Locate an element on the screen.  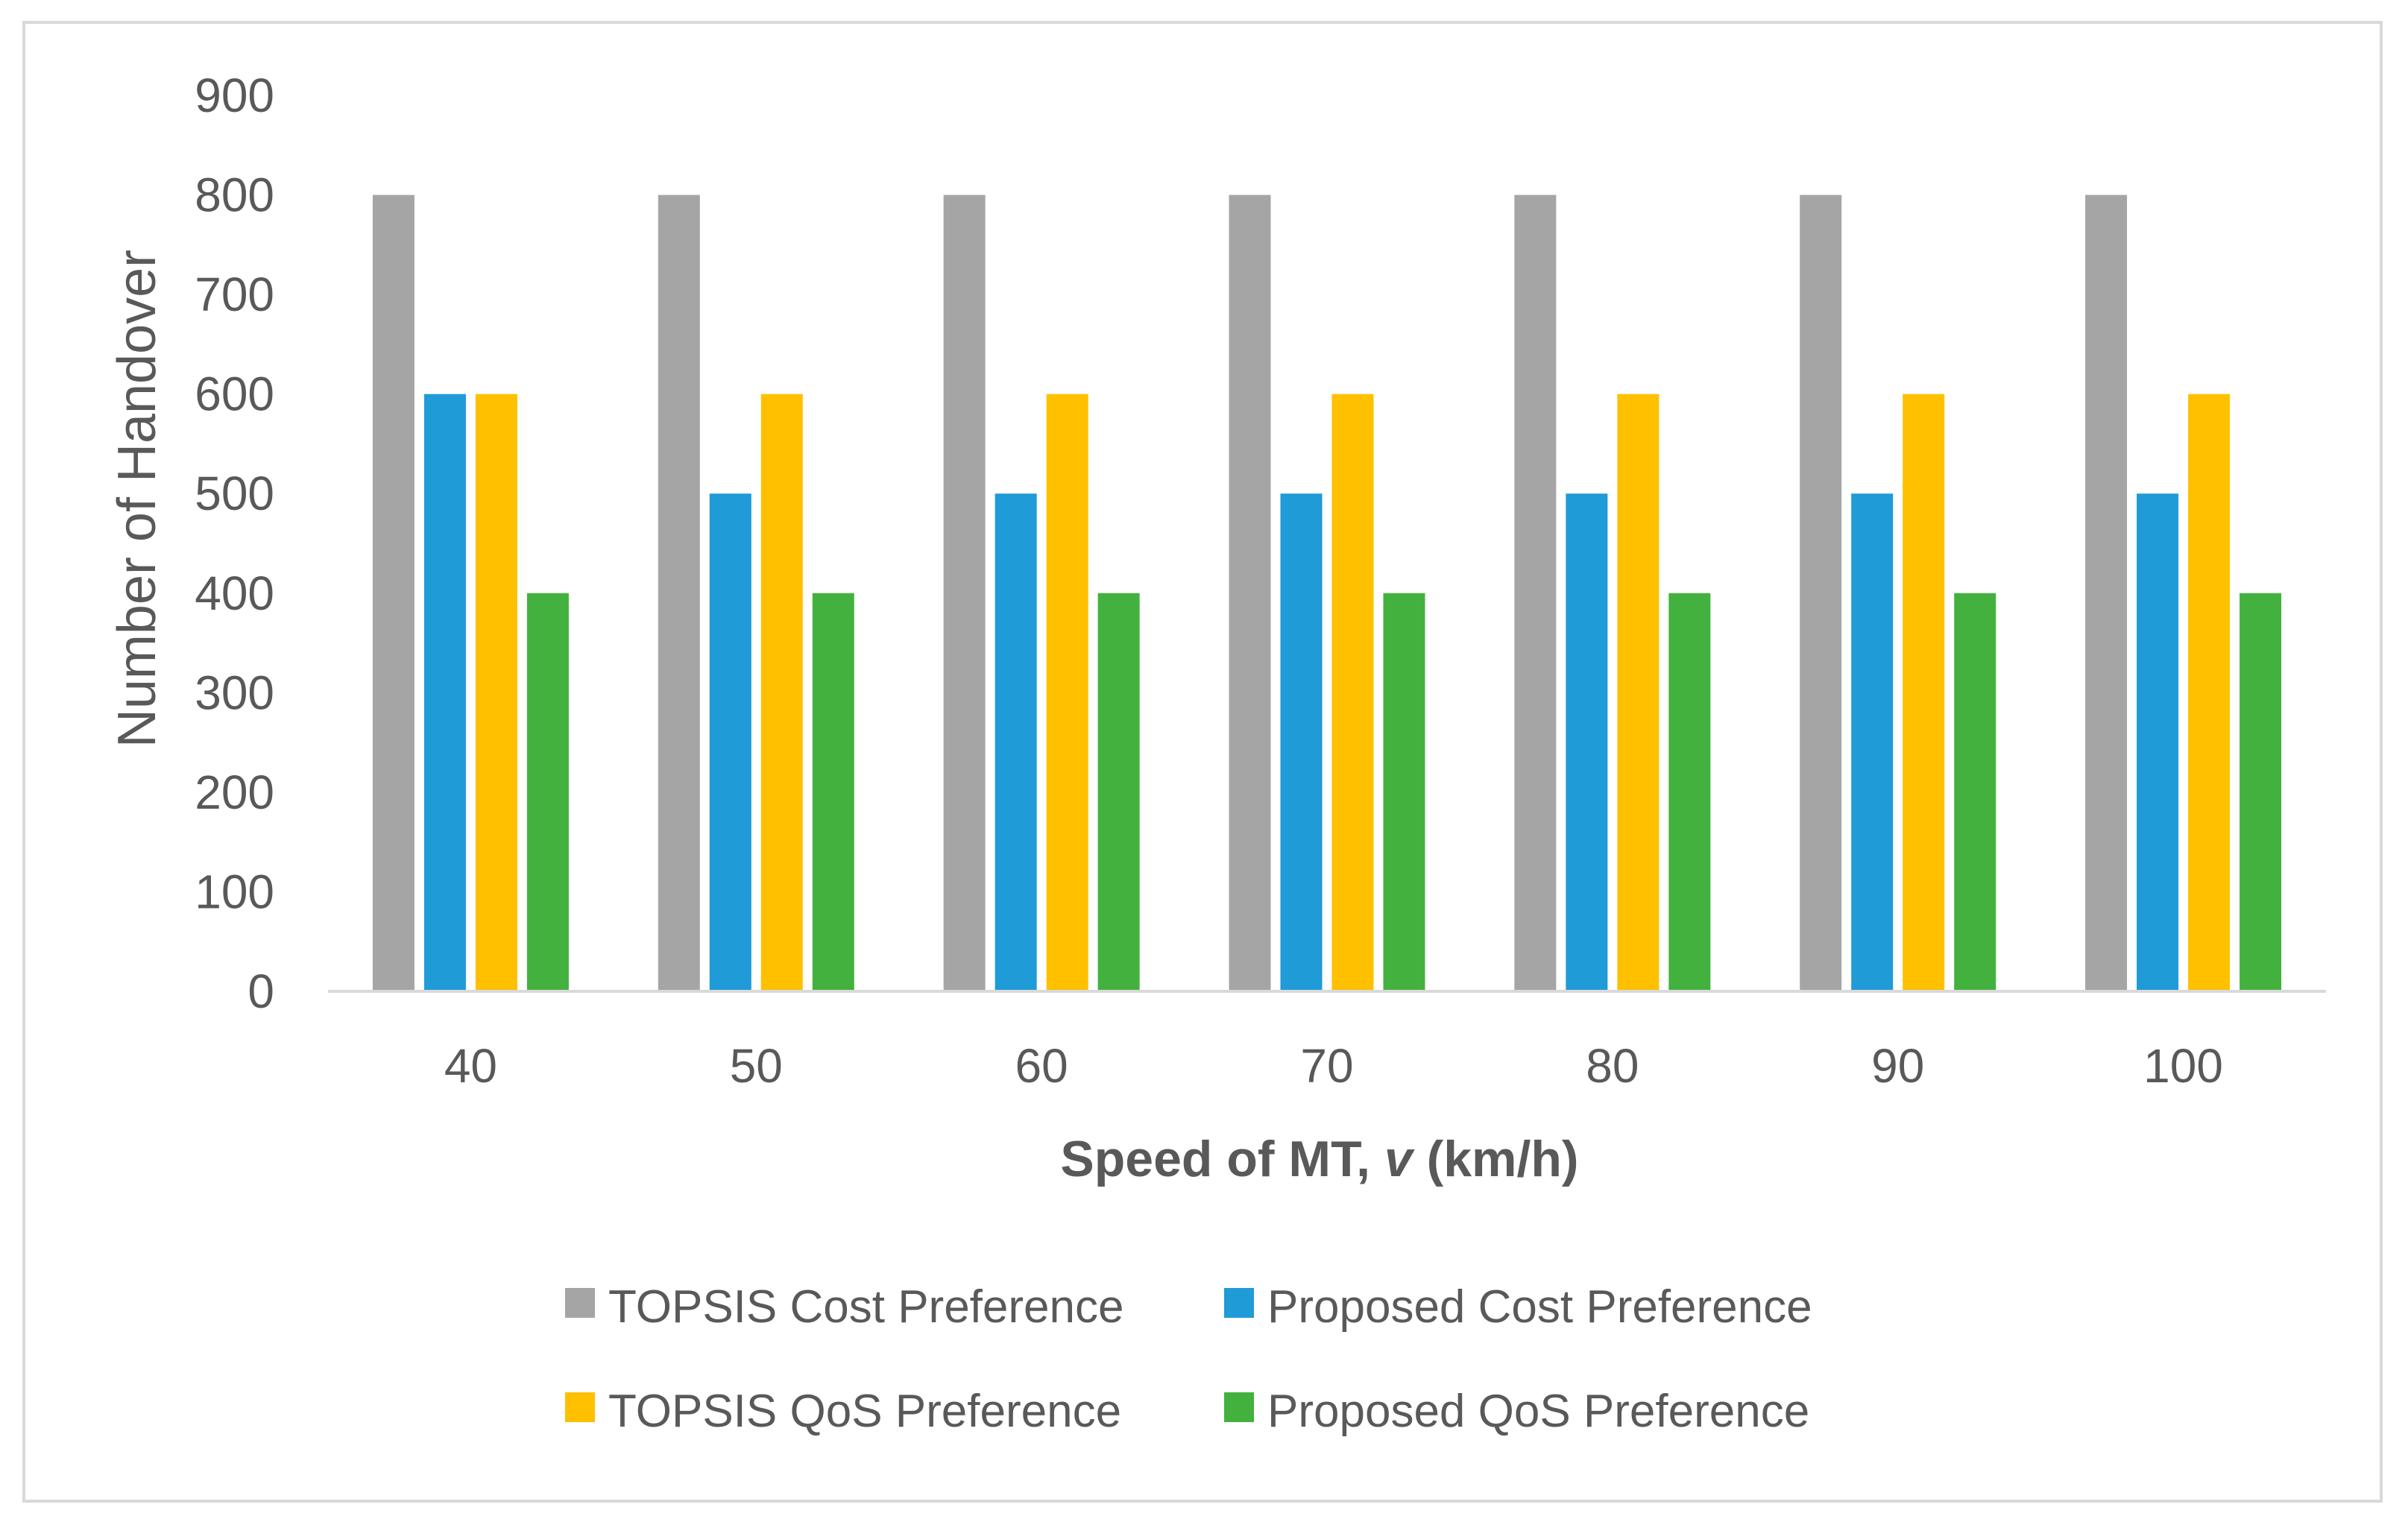
x-axis-title-part: Speed of MT, is located at coordinates (1222, 1159).